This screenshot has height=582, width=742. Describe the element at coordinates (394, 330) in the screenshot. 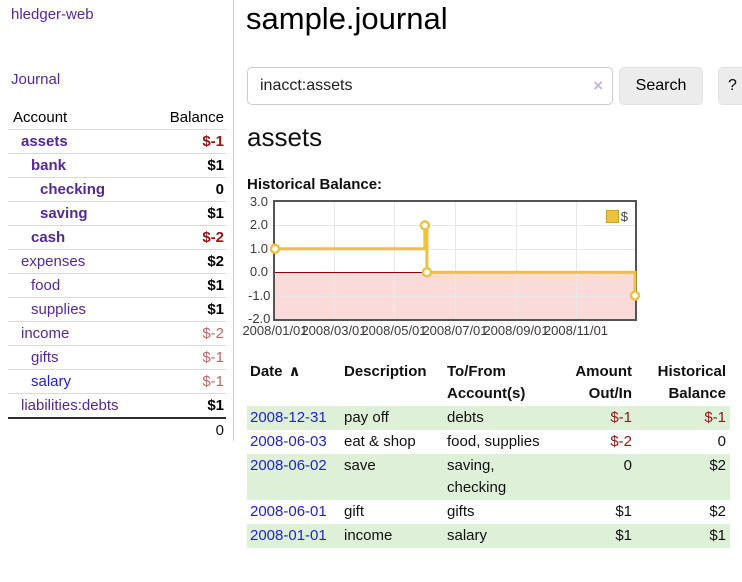

I see `x-tick: 2008/05/01` at that location.